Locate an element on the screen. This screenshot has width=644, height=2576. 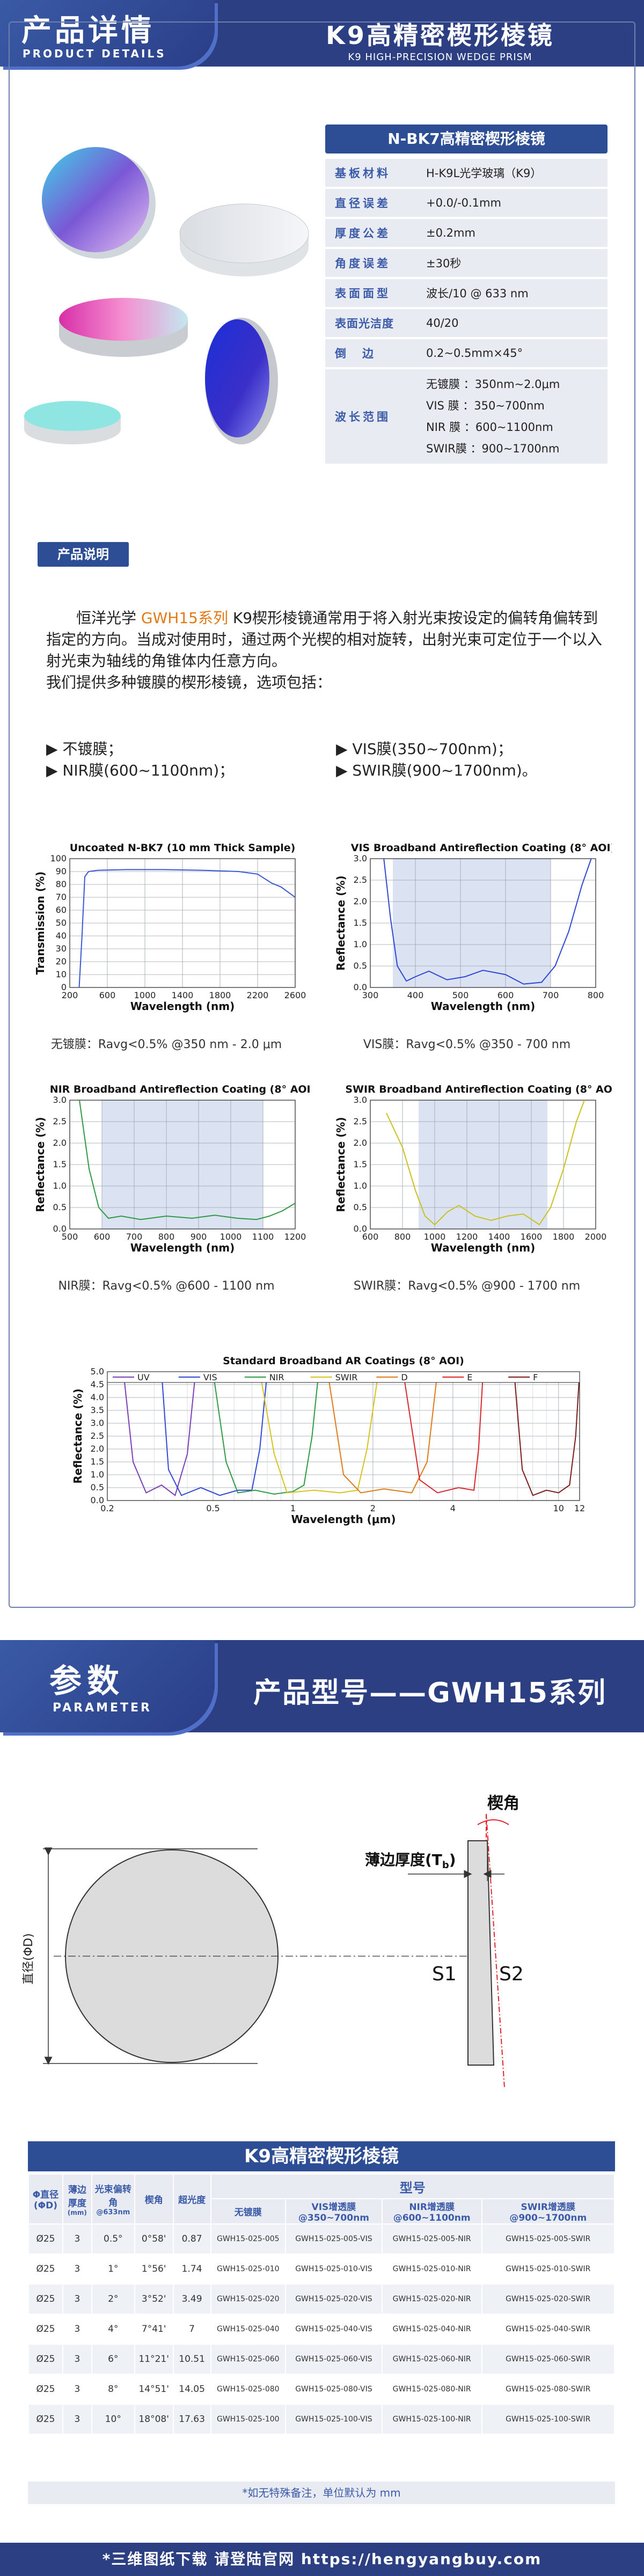
y-tick-label: 3.5 is located at coordinates (97, 1410).